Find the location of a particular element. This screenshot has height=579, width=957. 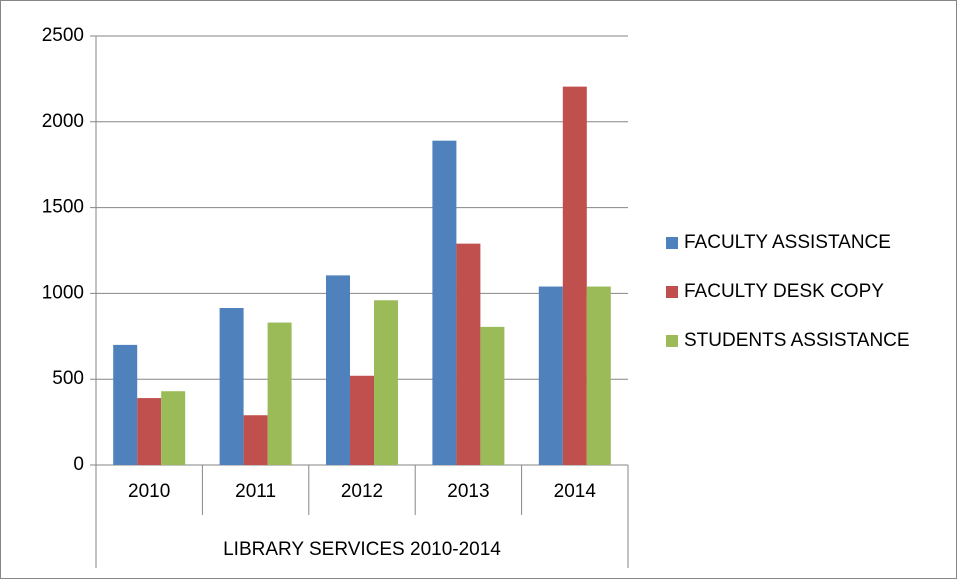

legend-label: FACULTY DESK COPY is located at coordinates (784, 291).